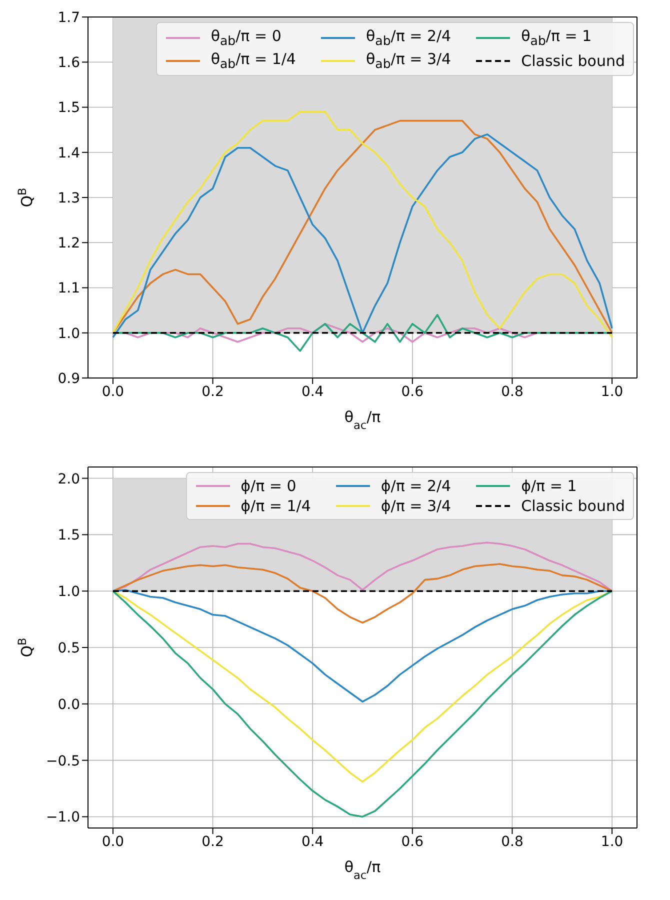 The image size is (670, 900). What do you see at coordinates (69, 479) in the screenshot?
I see `y-tick-label: 2.0` at bounding box center [69, 479].